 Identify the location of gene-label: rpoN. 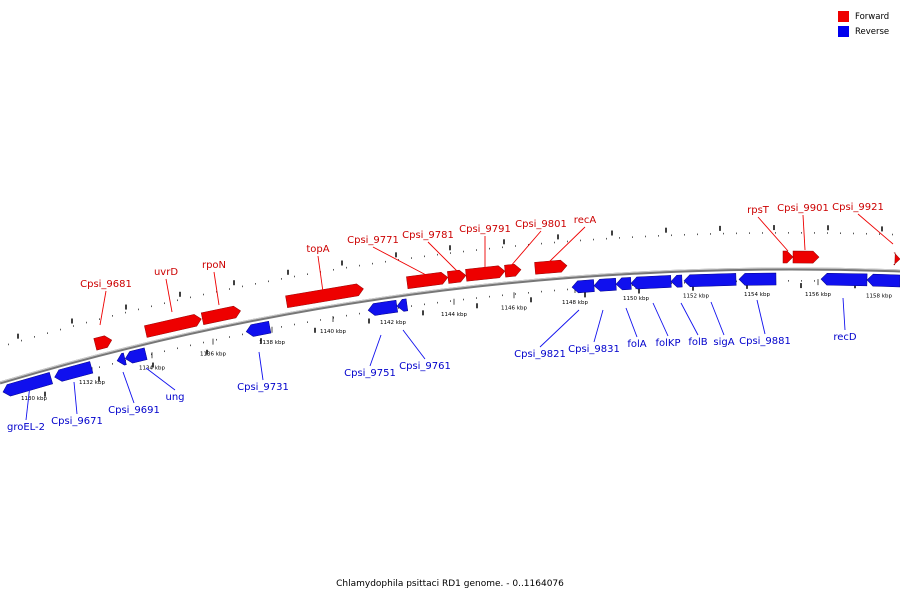
(214, 265).